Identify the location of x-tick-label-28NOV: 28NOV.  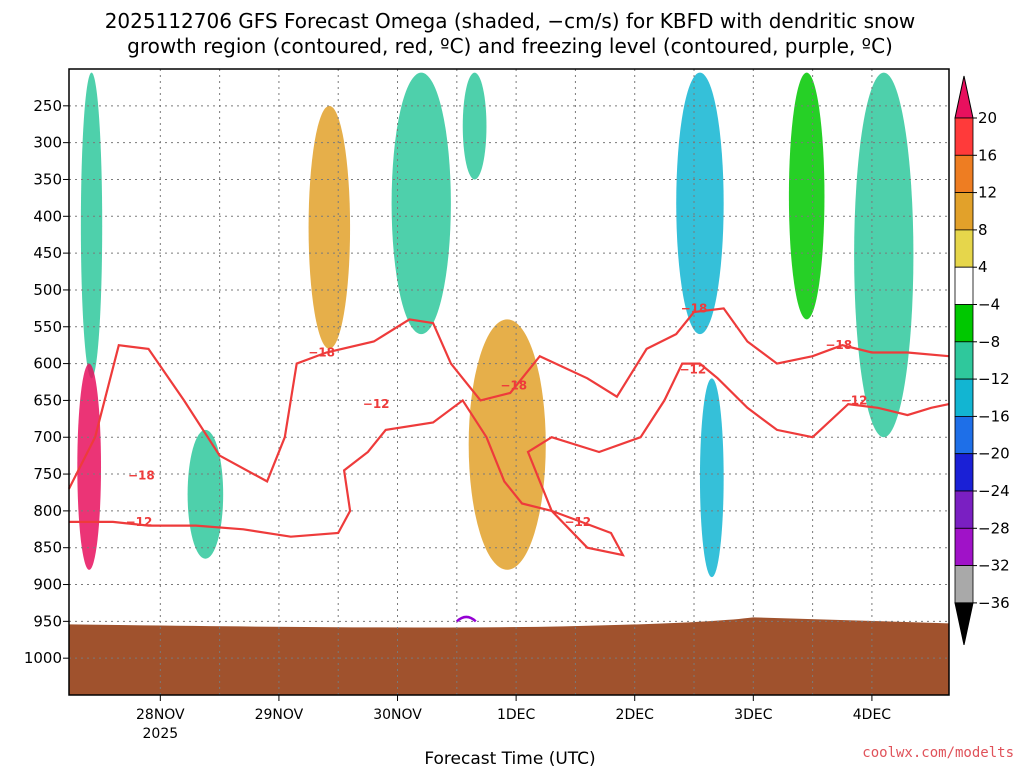
(160, 715).